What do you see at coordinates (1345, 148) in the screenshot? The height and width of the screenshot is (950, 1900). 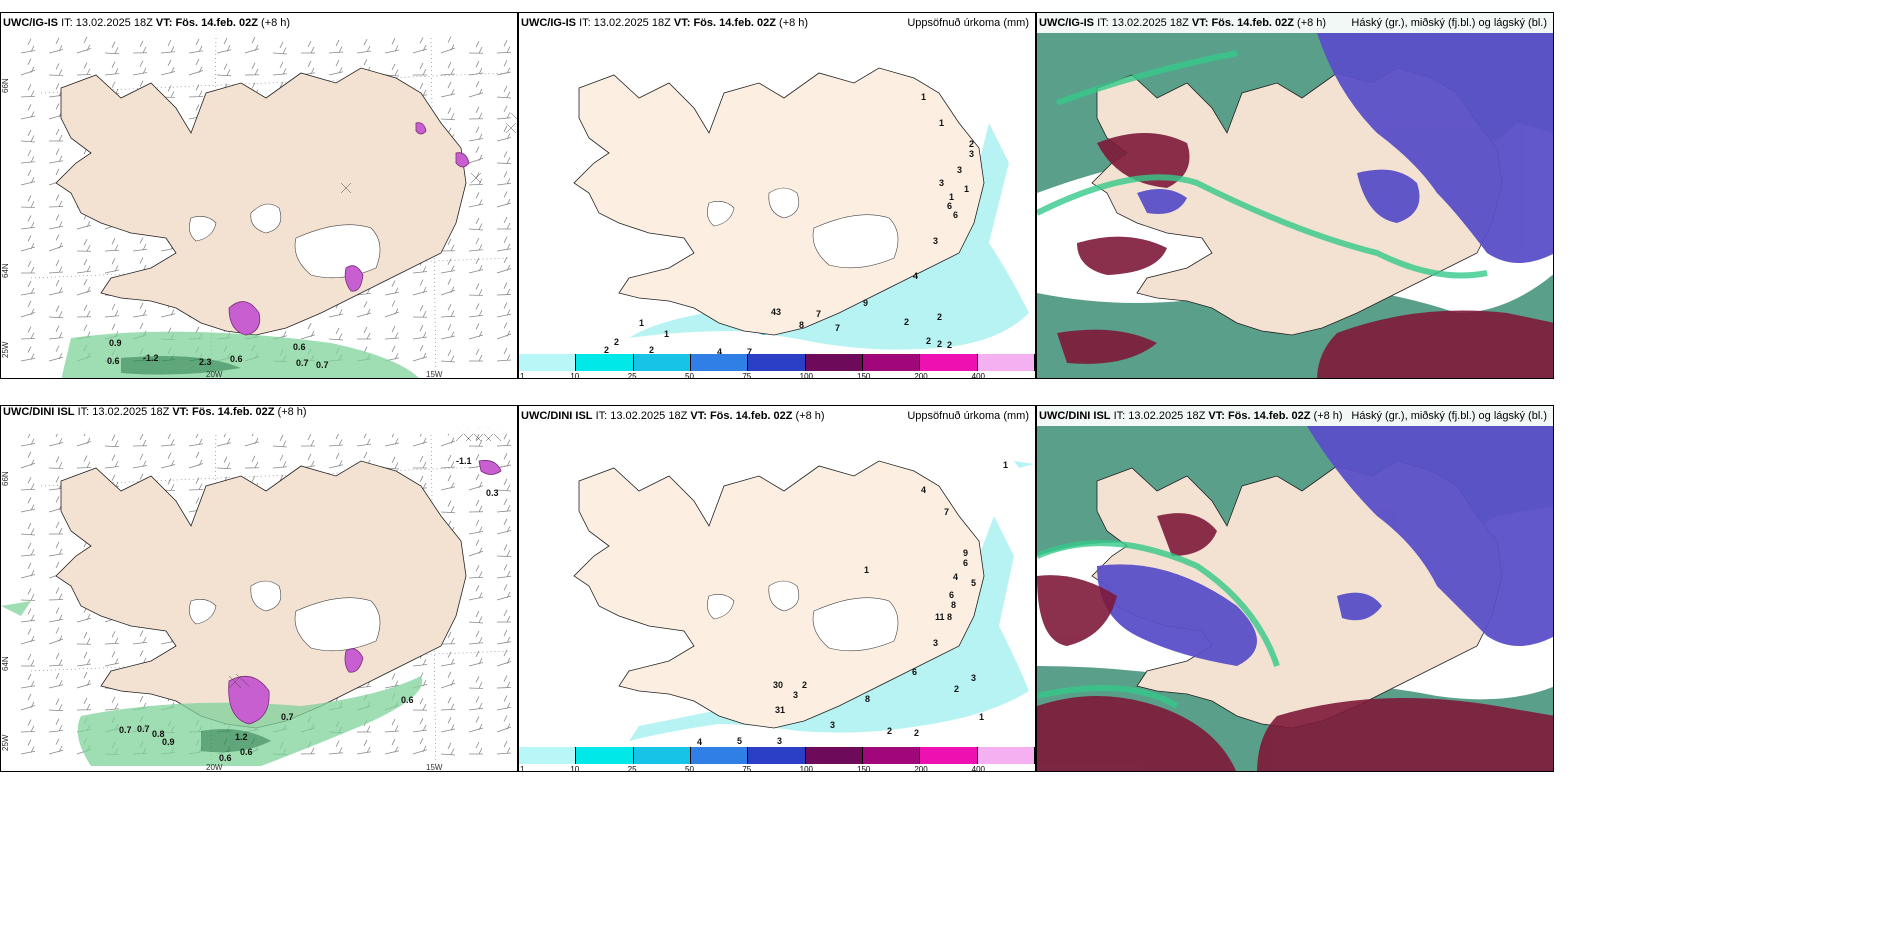 I see `mid-cloud-purple` at bounding box center [1345, 148].